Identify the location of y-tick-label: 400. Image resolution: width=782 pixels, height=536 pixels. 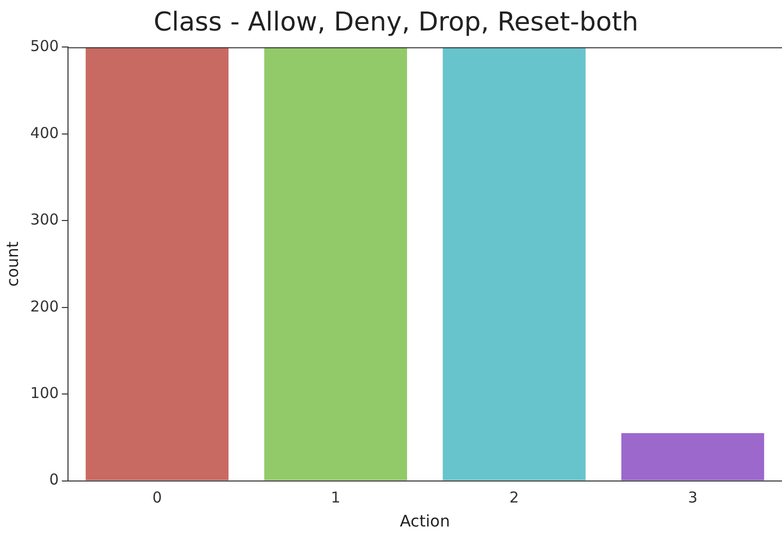
(44, 133).